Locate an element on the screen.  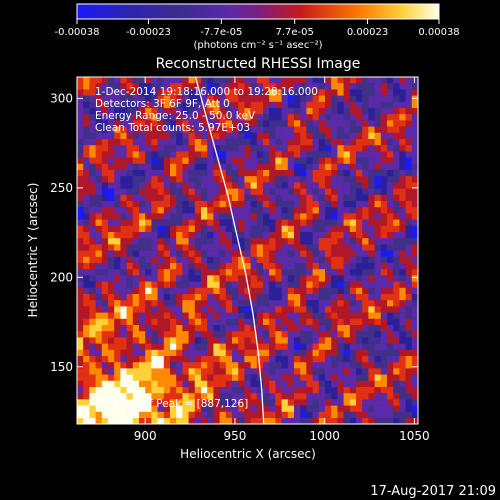
colorbar-tick-label: 7.7e-05 is located at coordinates (294, 32).